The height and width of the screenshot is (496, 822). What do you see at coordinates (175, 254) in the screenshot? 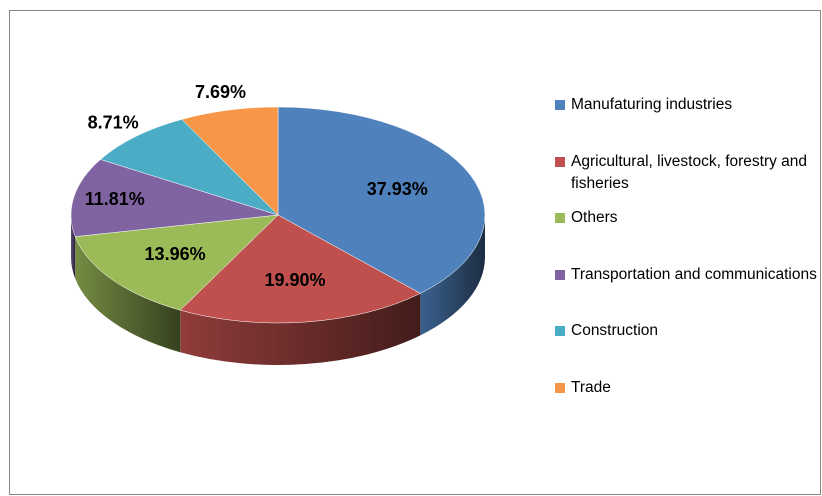
I see `data-label: 13.96%` at bounding box center [175, 254].